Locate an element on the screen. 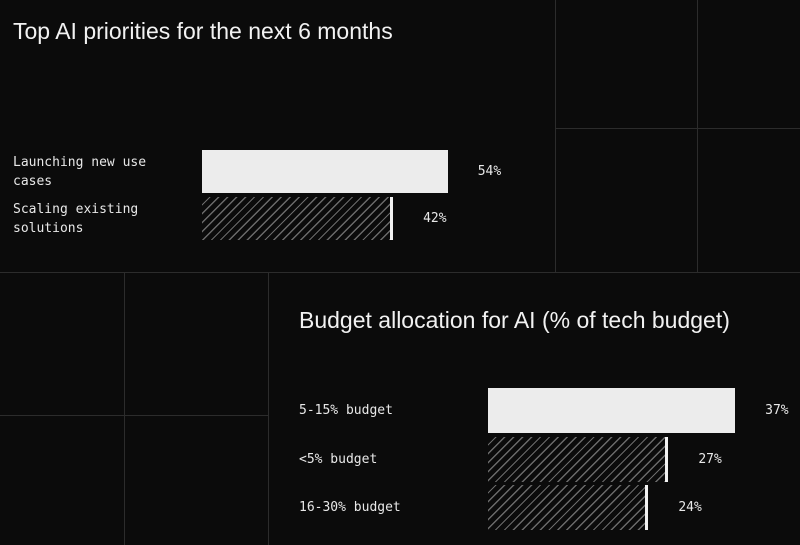 The image size is (800, 545). value-label: 54% is located at coordinates (489, 171).